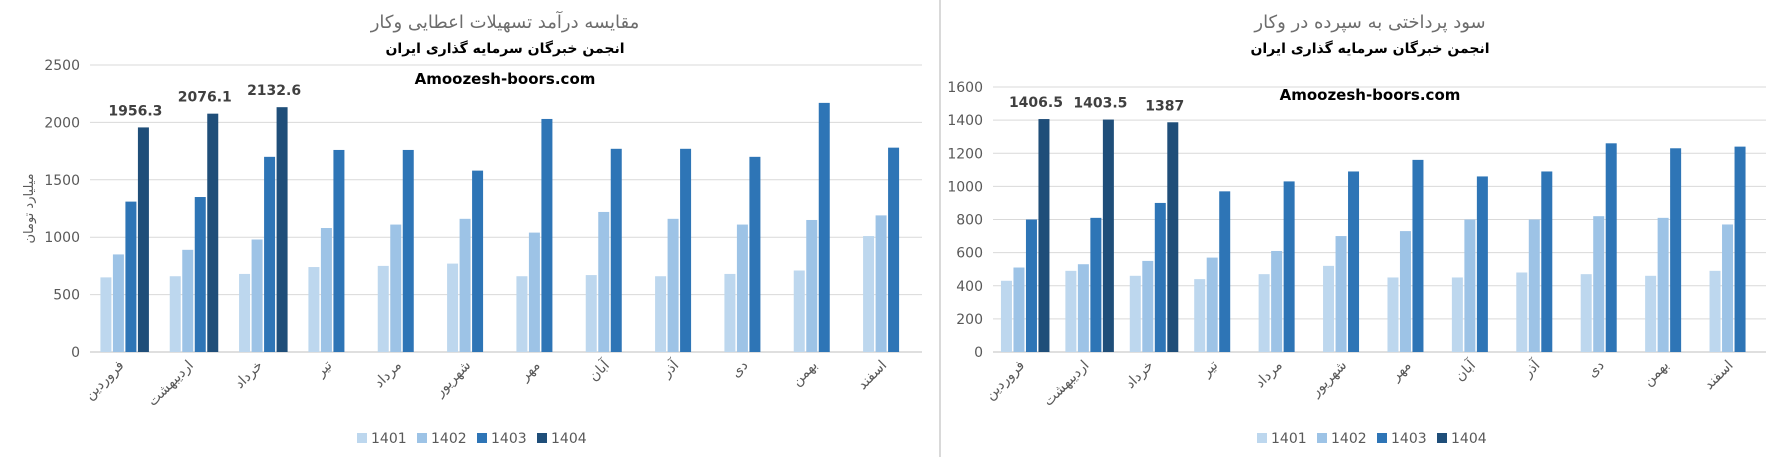 The height and width of the screenshot is (457, 1786). I want to click on y-axis-label: میلیارد تومان, so click(29, 208).